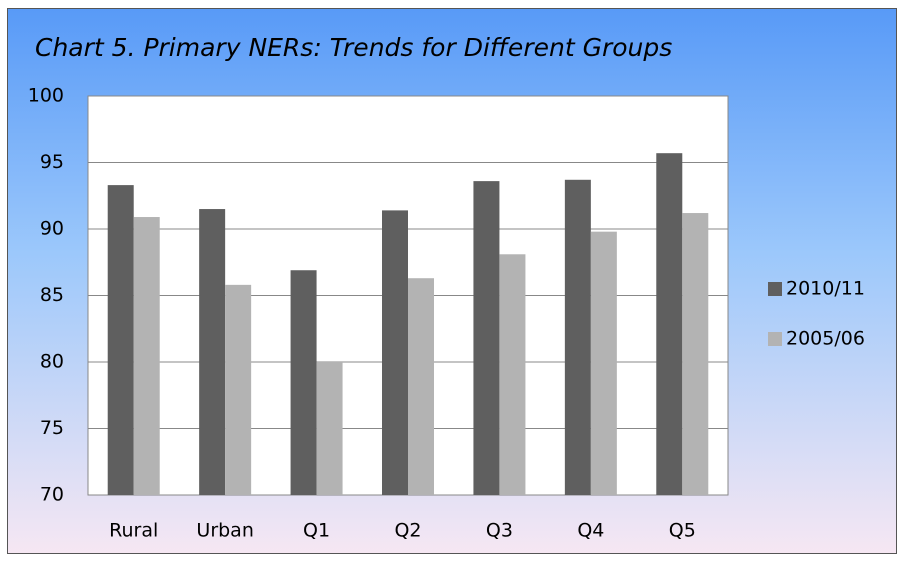 This screenshot has width=905, height=563. I want to click on y-tick-label: 100, so click(46, 96).